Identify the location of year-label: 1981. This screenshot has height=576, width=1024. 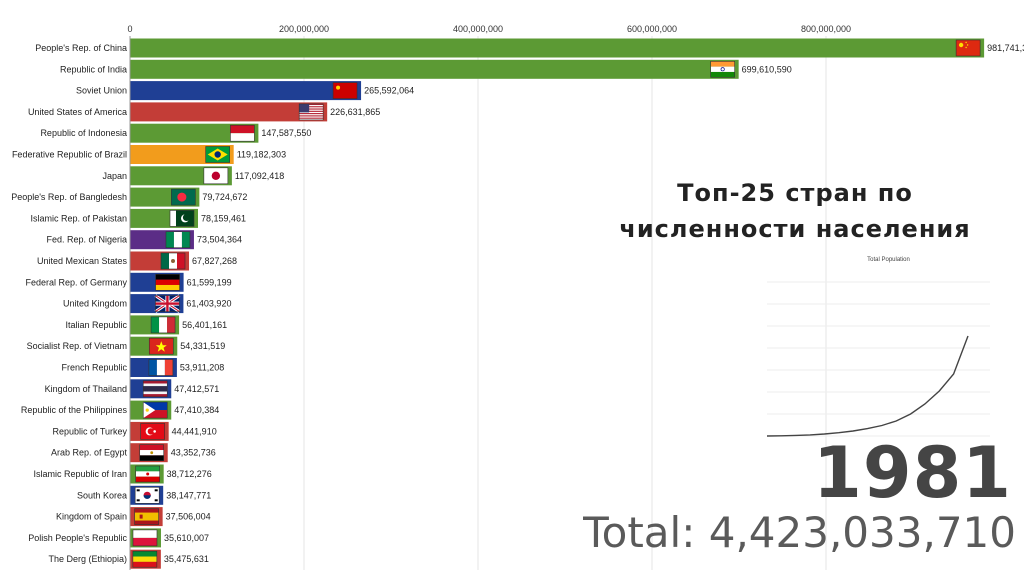
(912, 473).